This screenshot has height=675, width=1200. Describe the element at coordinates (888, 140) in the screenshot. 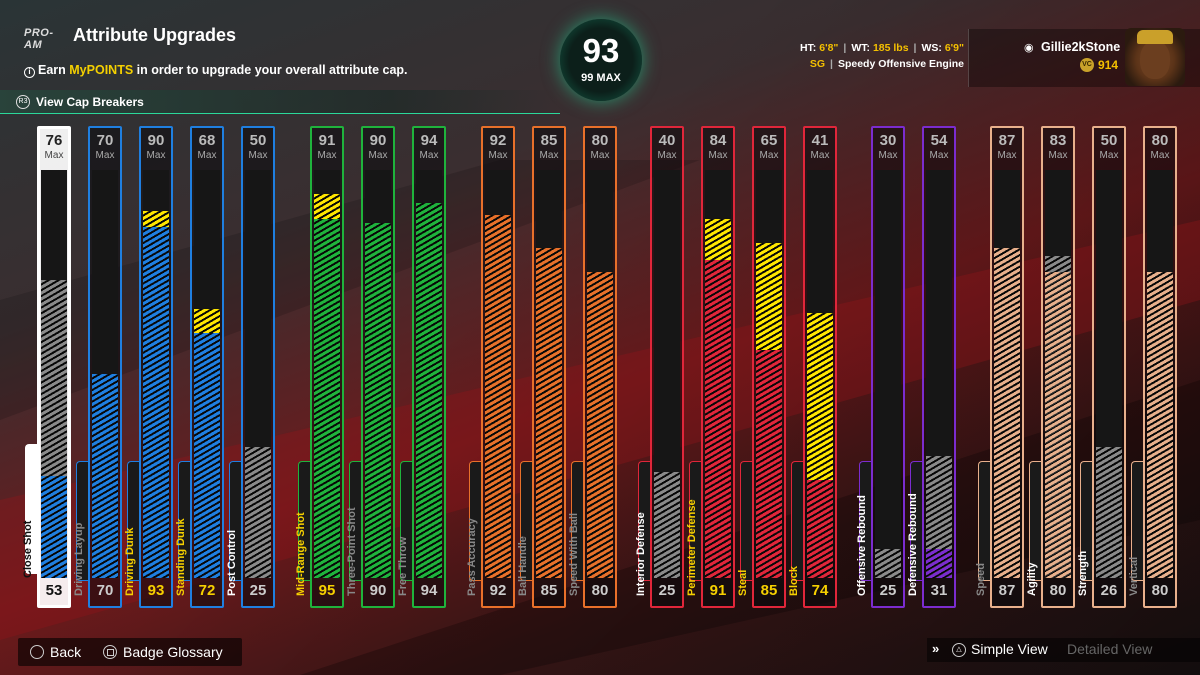

I see `attribute-max: 30` at that location.